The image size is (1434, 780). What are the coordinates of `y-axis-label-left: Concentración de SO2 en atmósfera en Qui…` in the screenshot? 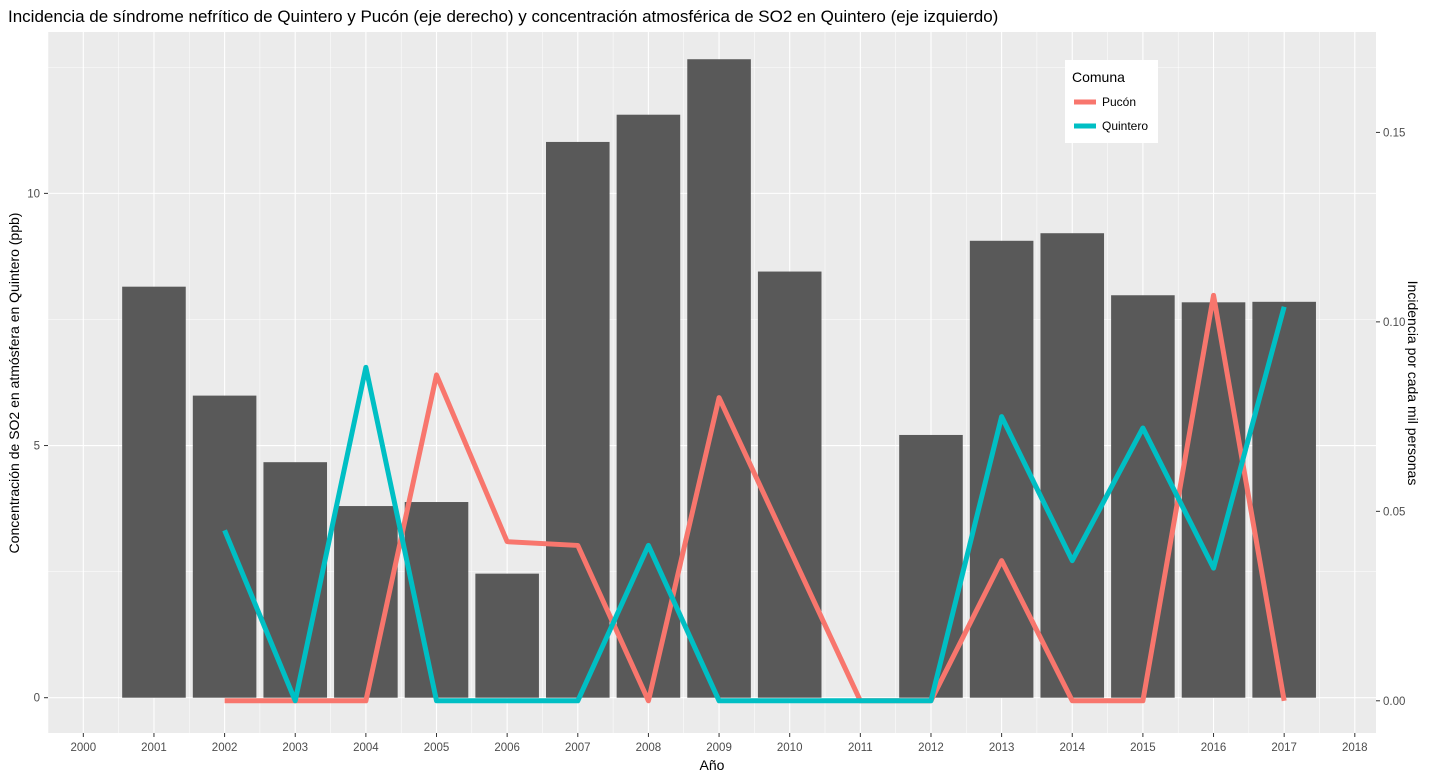 It's located at (14, 383).